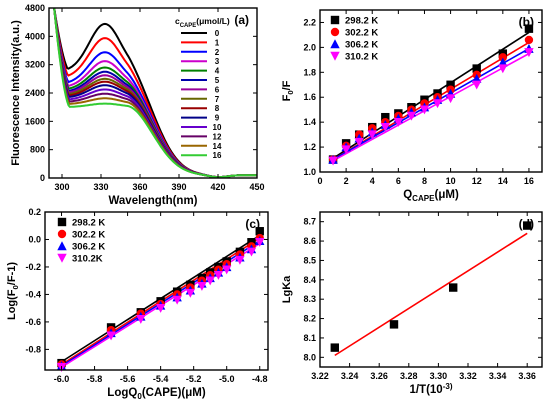 The height and width of the screenshot is (401, 550). What do you see at coordinates (372, 181) in the screenshot?
I see `x-tick-label: 4` at bounding box center [372, 181].